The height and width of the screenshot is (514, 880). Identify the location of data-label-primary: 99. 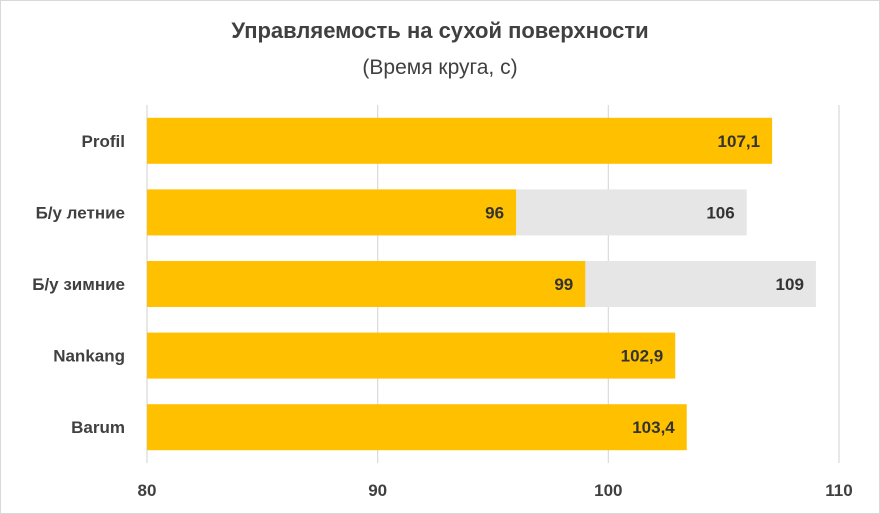
(563, 284).